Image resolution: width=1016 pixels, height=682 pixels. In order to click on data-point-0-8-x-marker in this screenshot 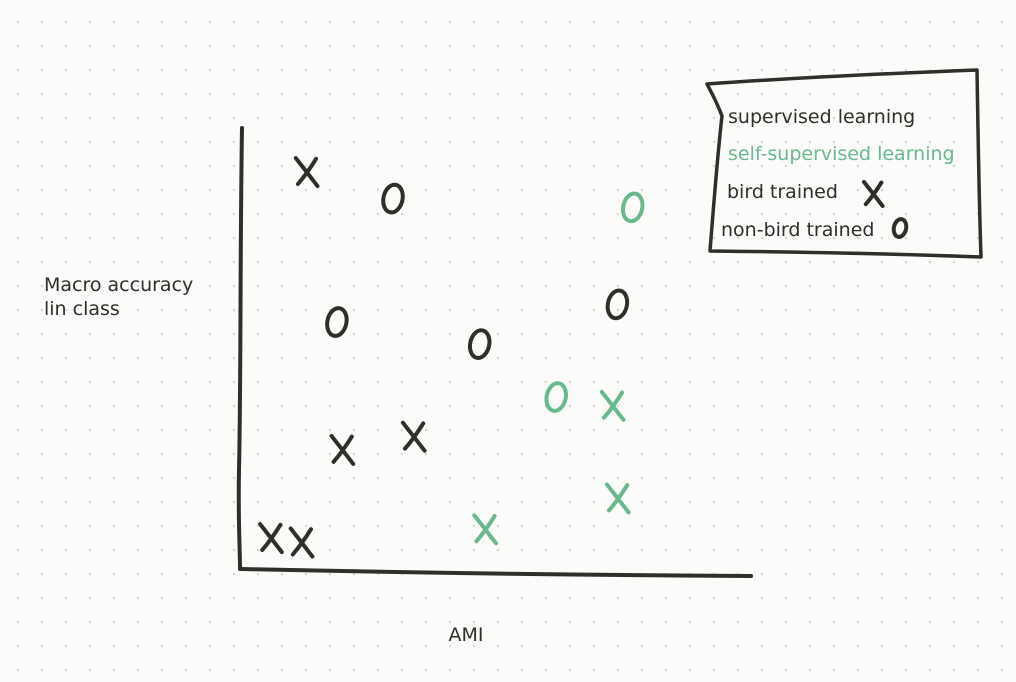, I will do `click(301, 542)`.